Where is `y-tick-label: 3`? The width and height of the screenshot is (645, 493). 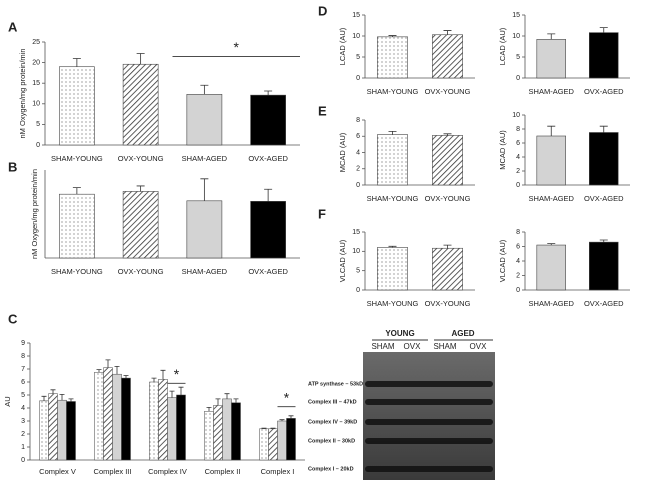
y-tick-label: 3 is located at coordinates (23, 421).